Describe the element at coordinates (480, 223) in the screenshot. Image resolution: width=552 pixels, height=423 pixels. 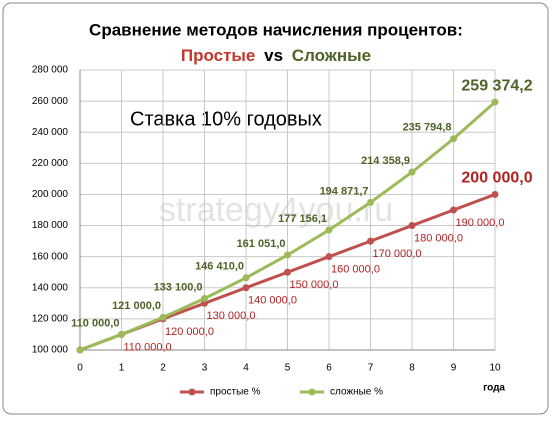
I see `data-label: 190 000,0` at that location.